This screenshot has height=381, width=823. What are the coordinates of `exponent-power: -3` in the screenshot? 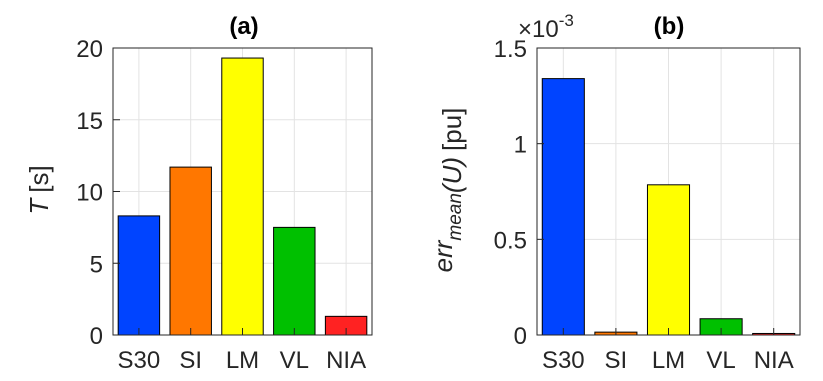 It's located at (566, 20).